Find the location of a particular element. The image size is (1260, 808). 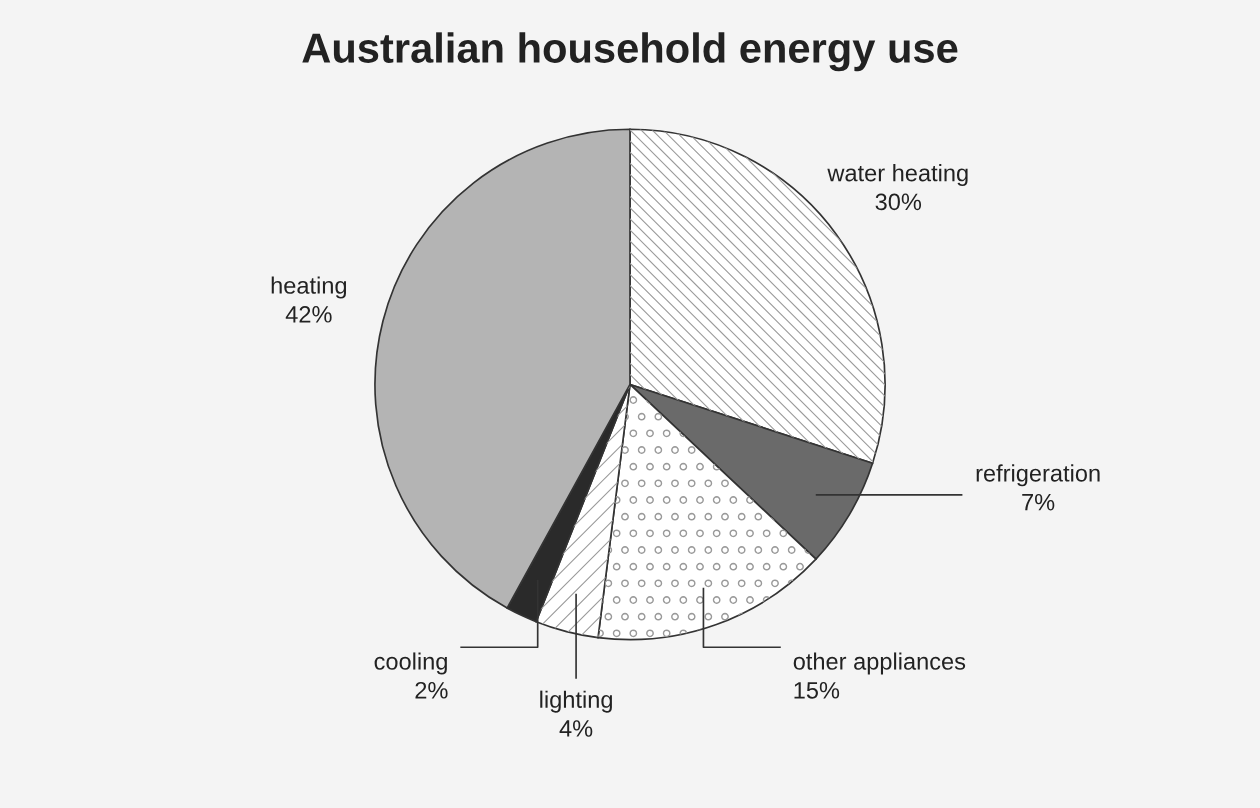

data-label: 30% is located at coordinates (898, 202).